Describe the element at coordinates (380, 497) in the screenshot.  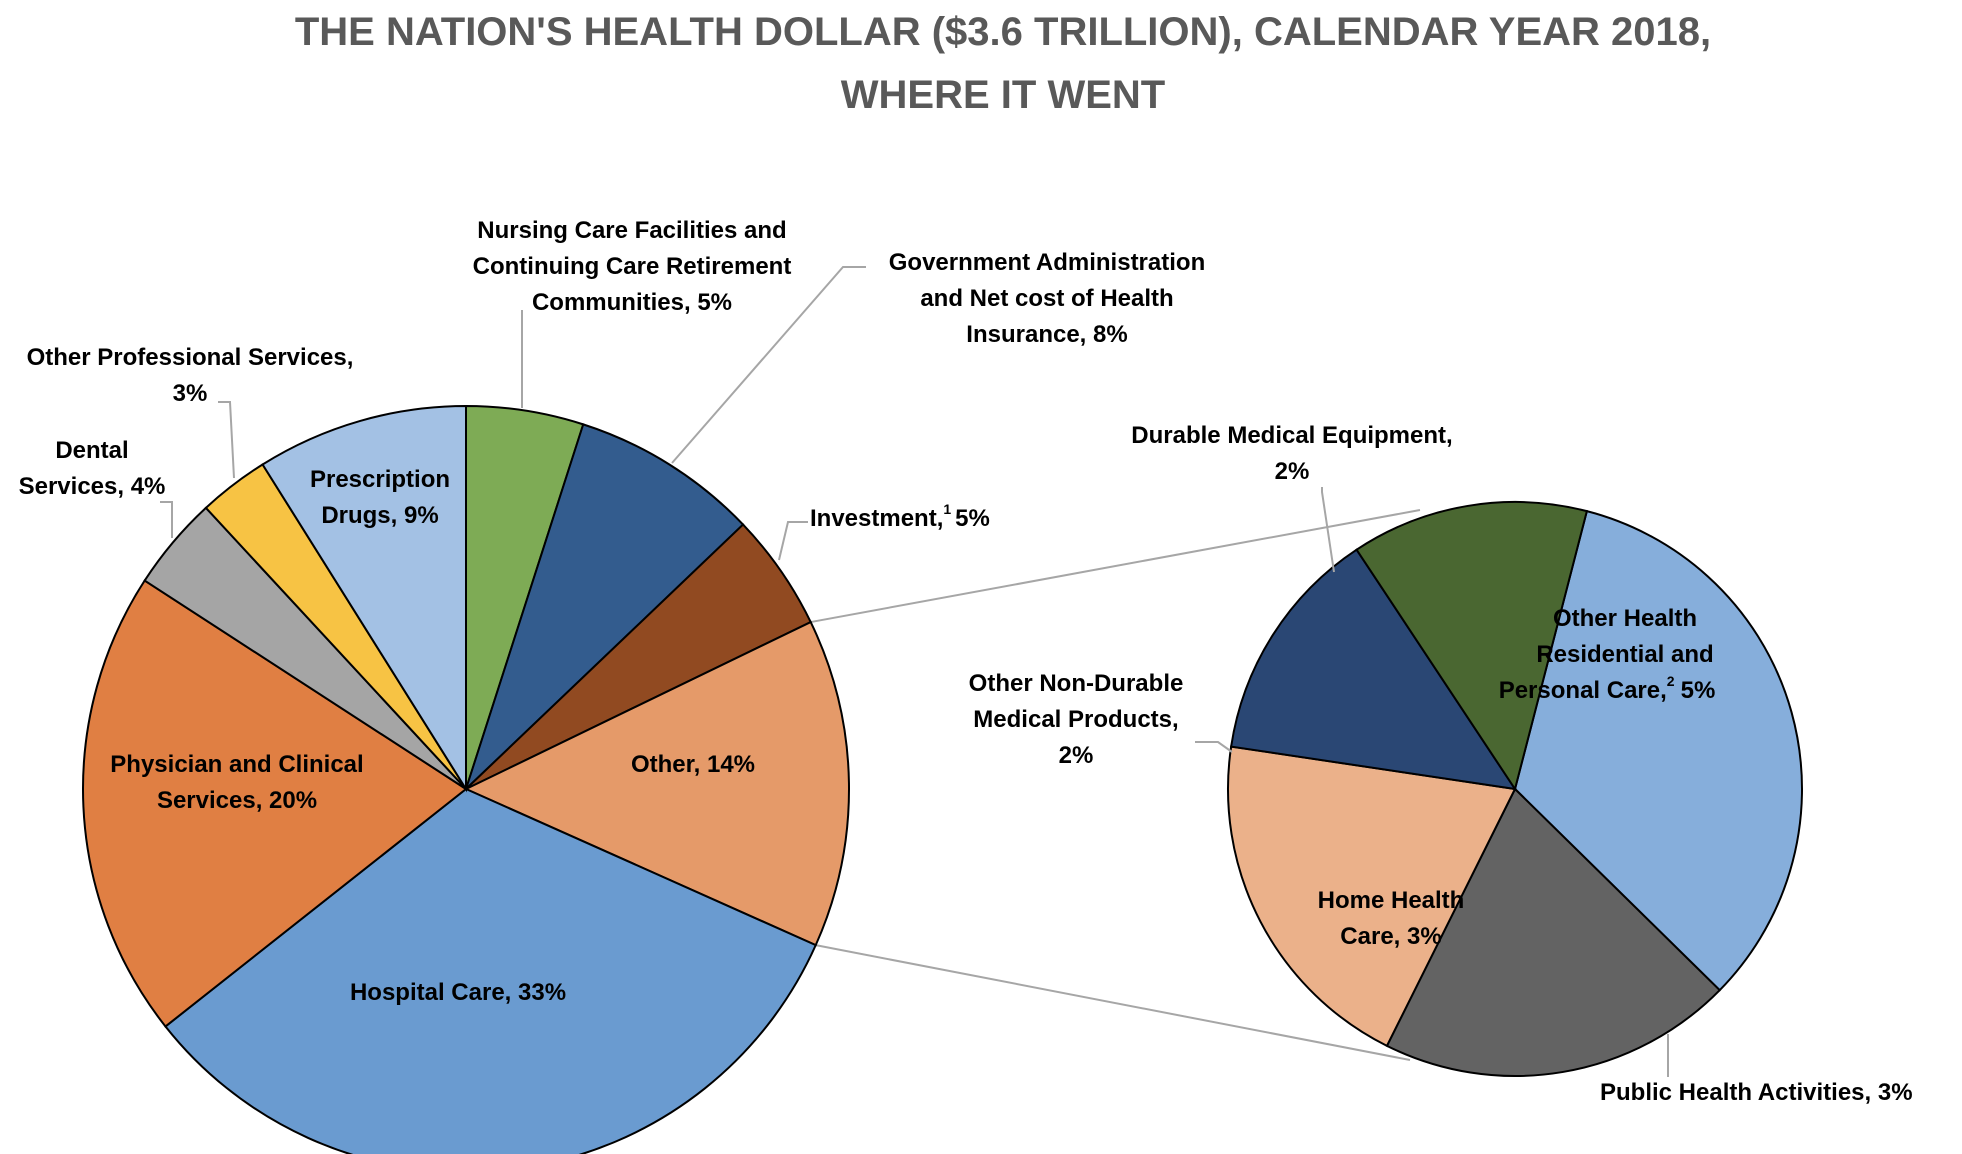
I see `slice-label-rx: Prescription Drugs, 9%` at that location.